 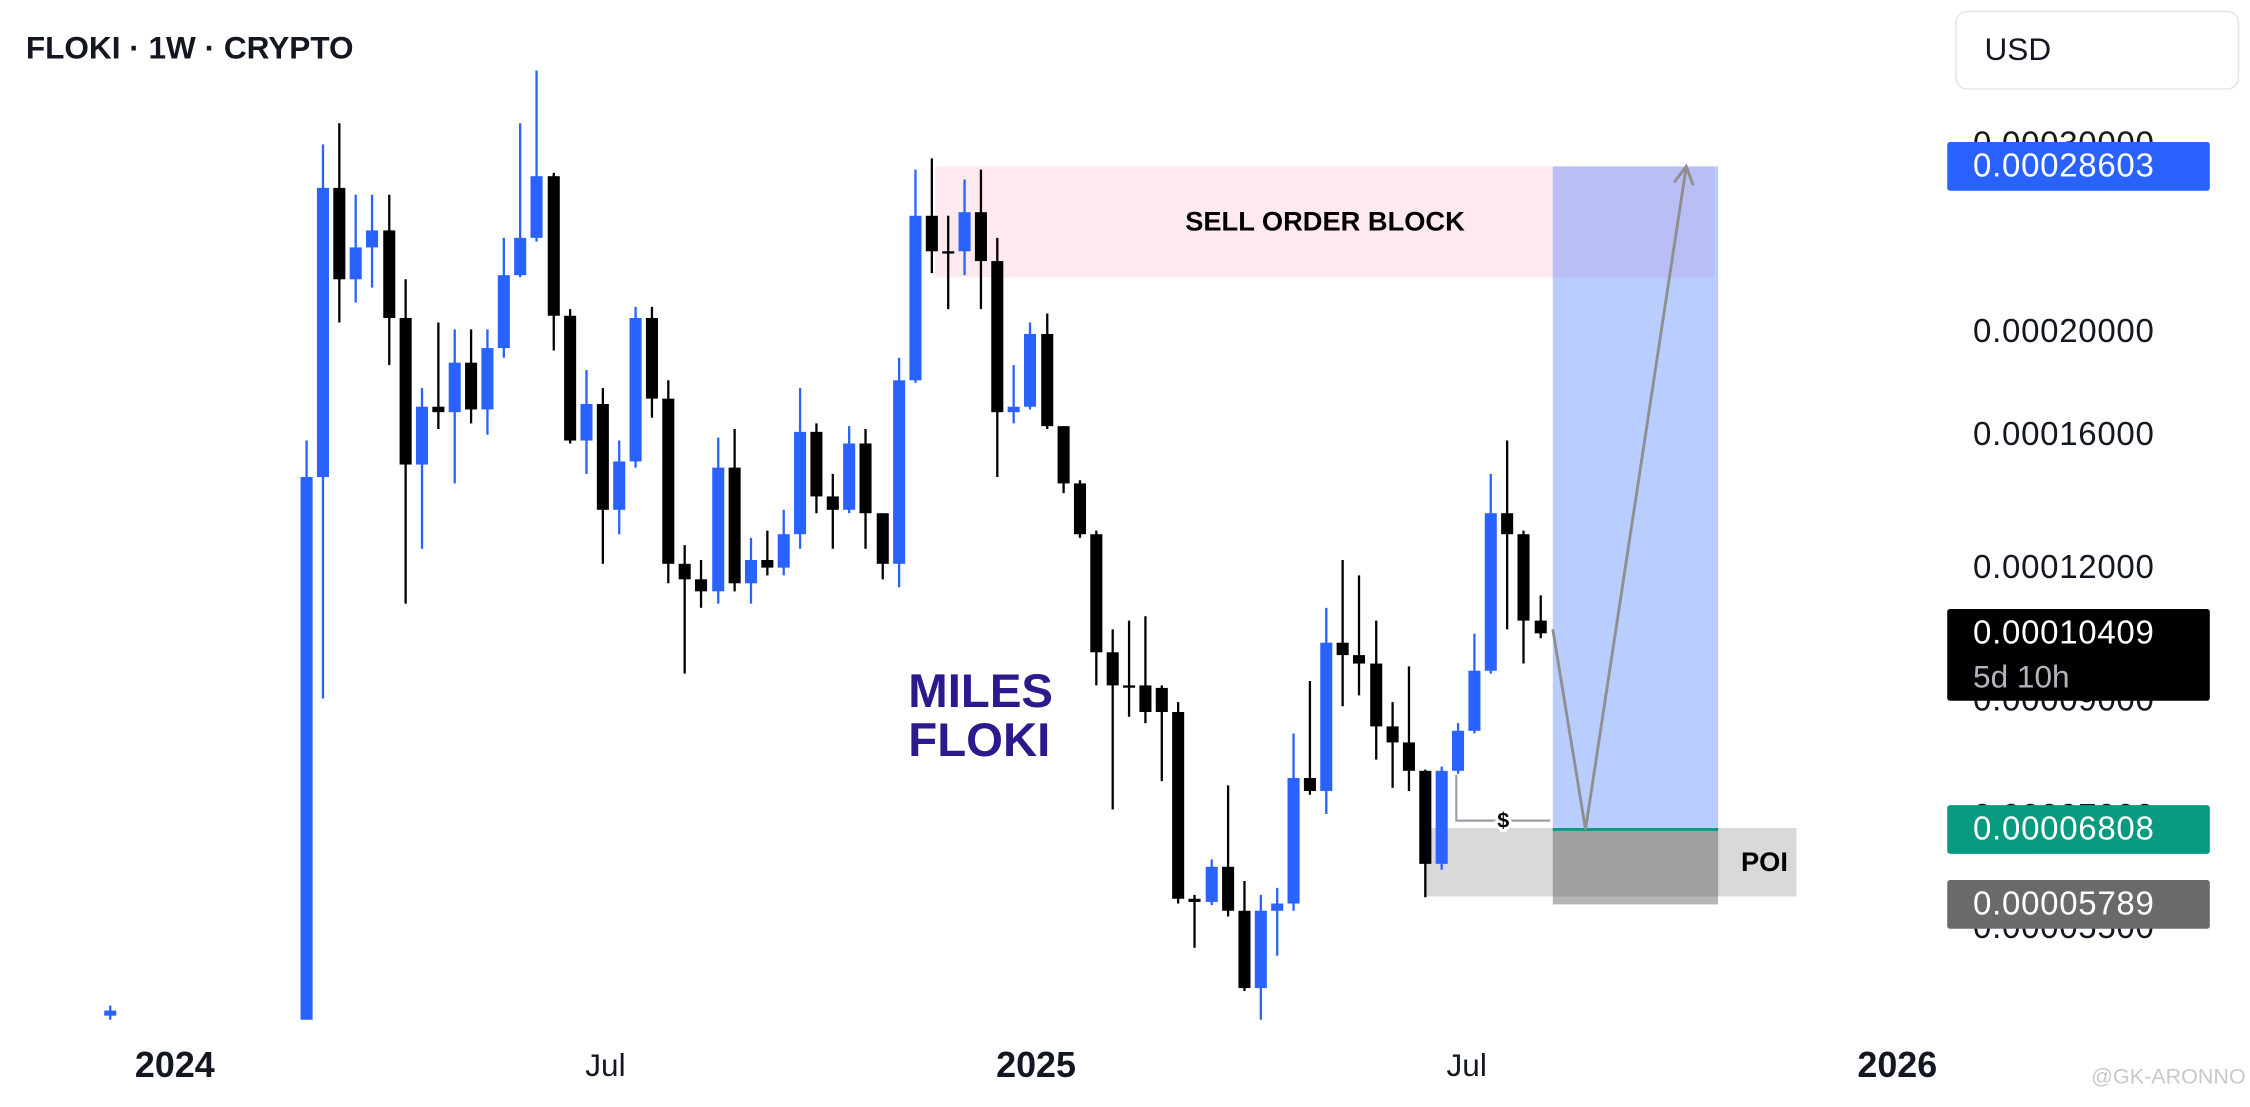 I want to click on x-tick-label: Jul, so click(x=1466, y=1065).